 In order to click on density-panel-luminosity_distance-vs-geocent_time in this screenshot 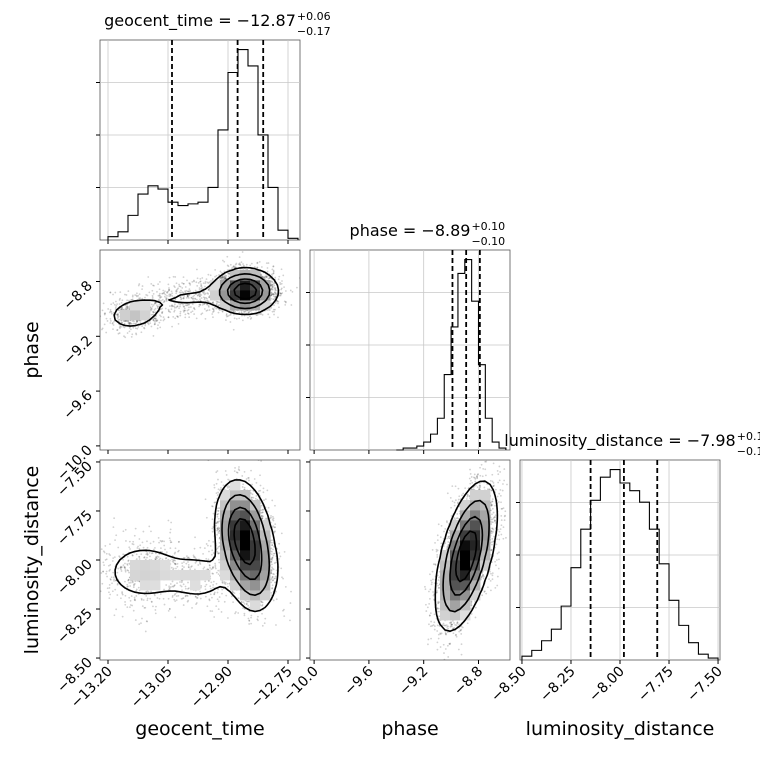, I will do `click(198, 561)`.